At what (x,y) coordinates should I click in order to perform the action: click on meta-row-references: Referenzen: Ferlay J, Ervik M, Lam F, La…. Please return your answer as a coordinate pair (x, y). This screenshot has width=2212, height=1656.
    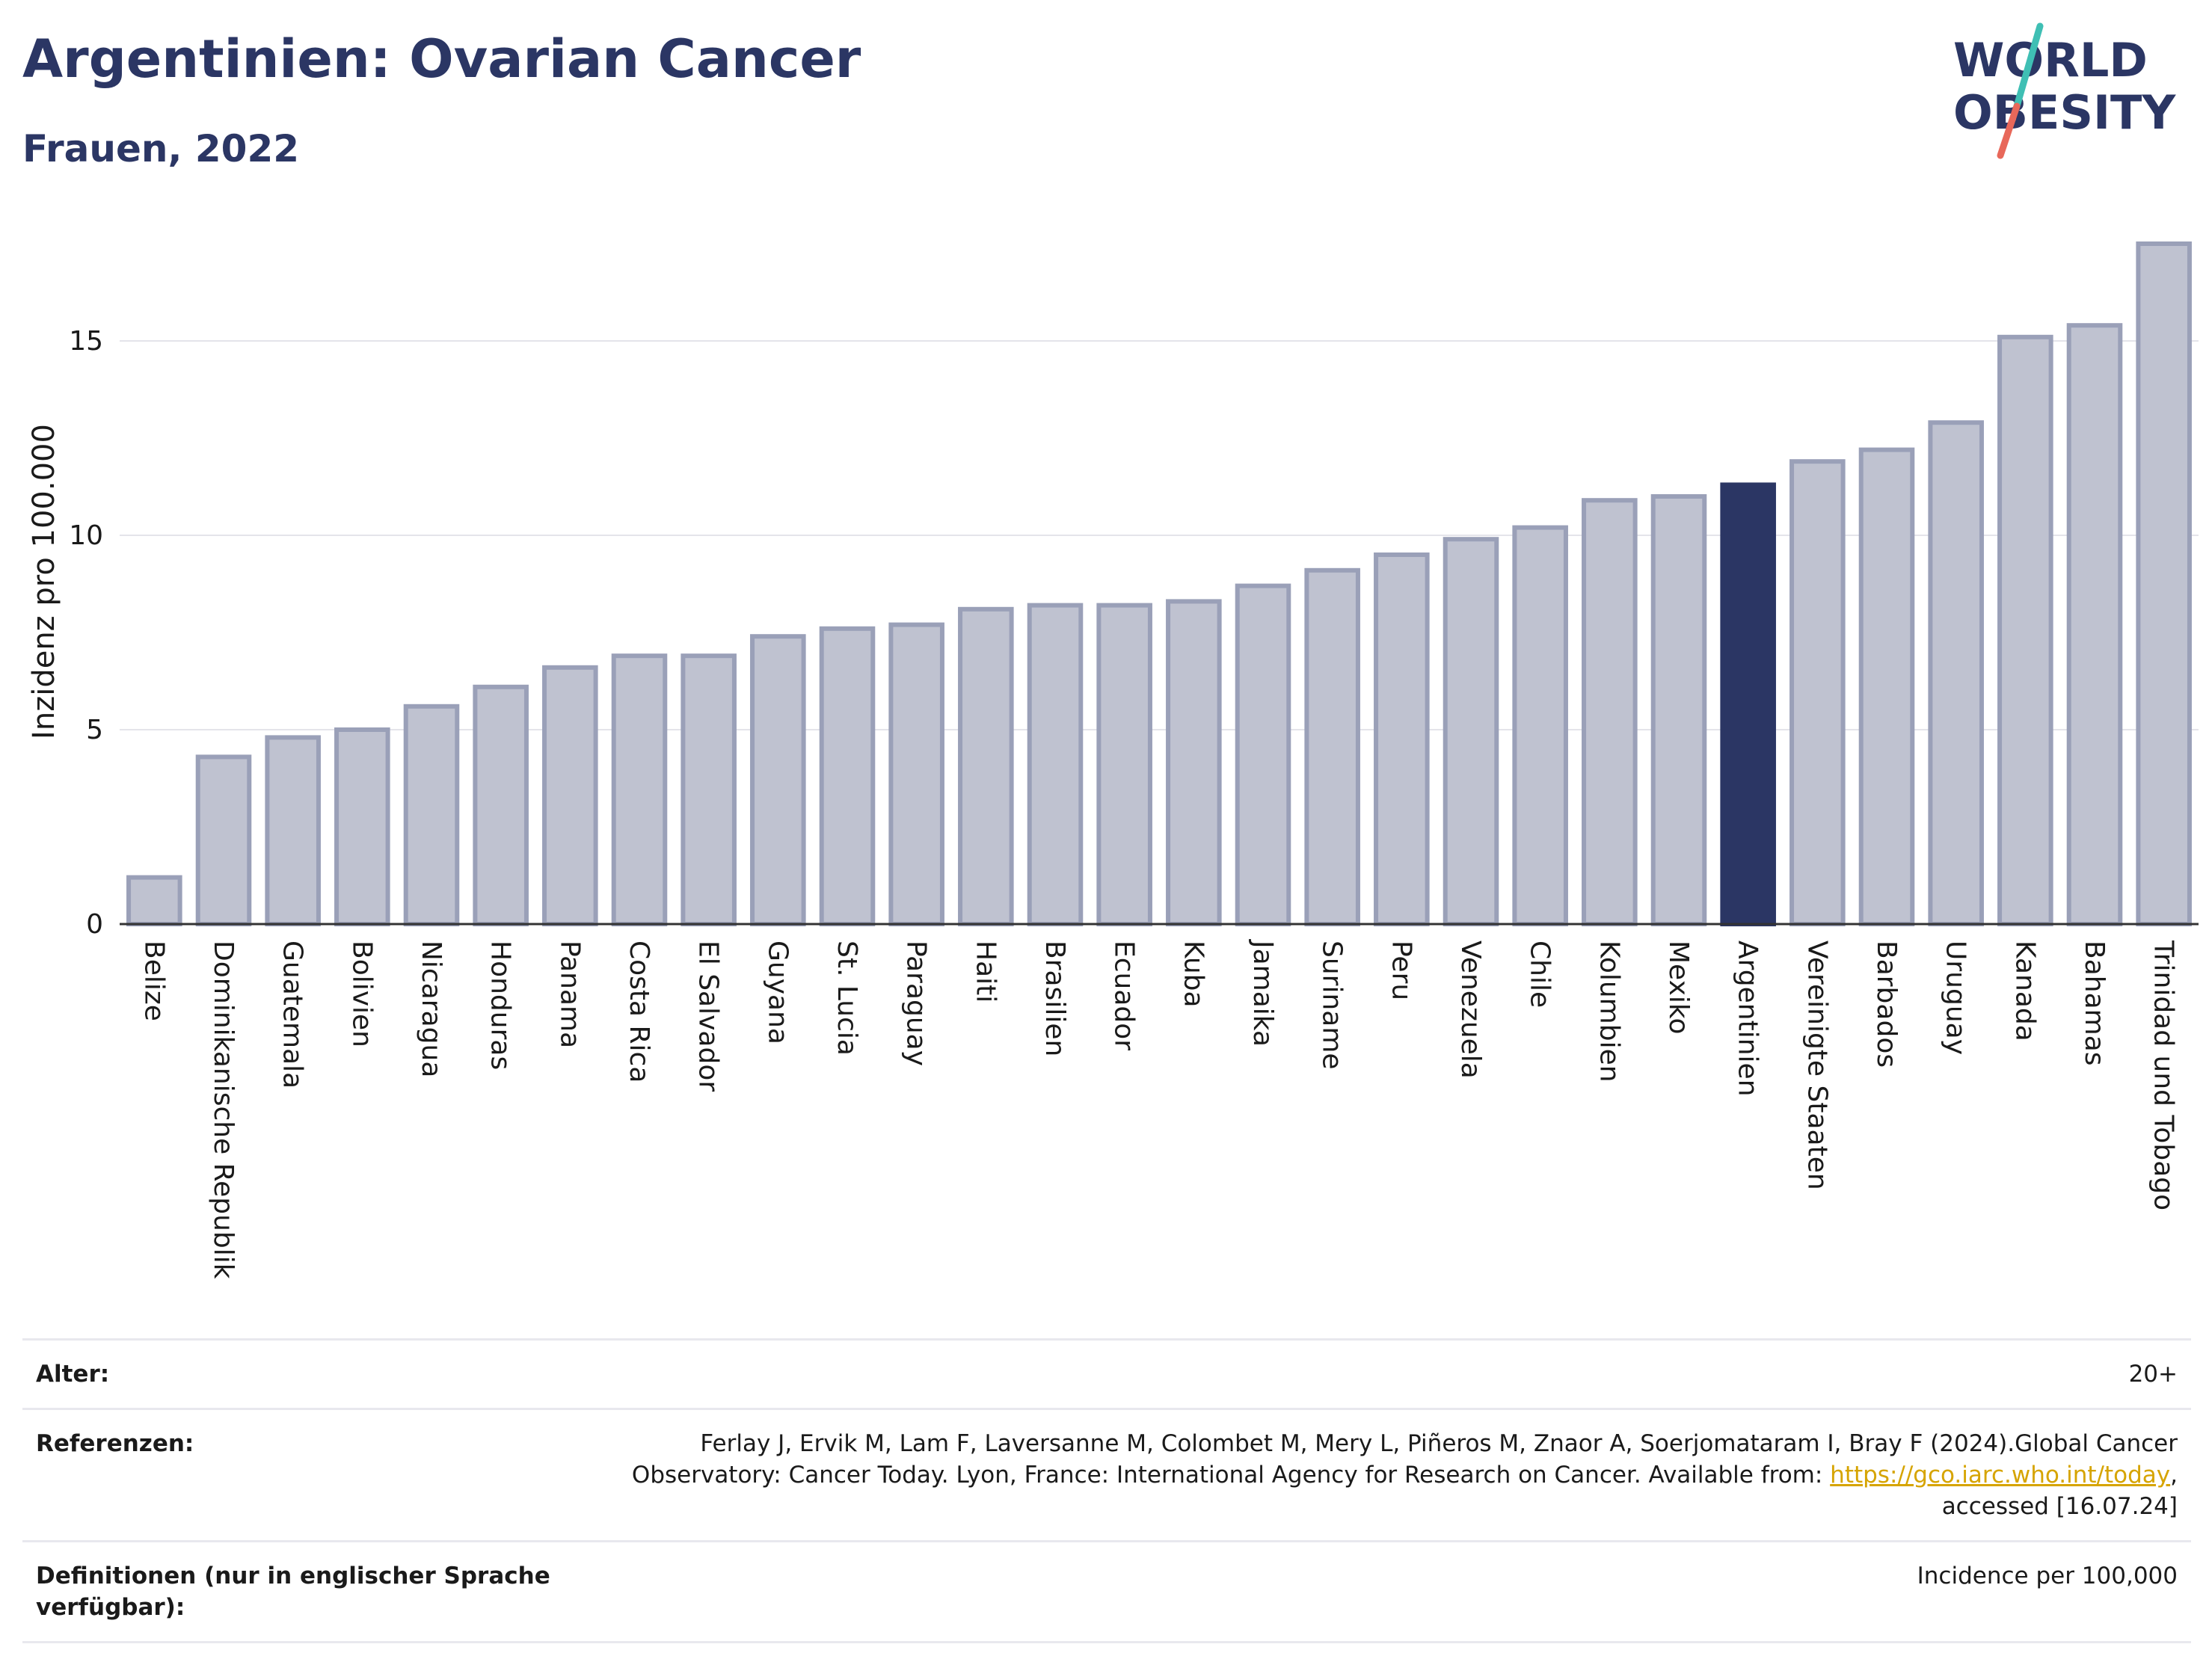
    Looking at the image, I should click on (1106, 1475).